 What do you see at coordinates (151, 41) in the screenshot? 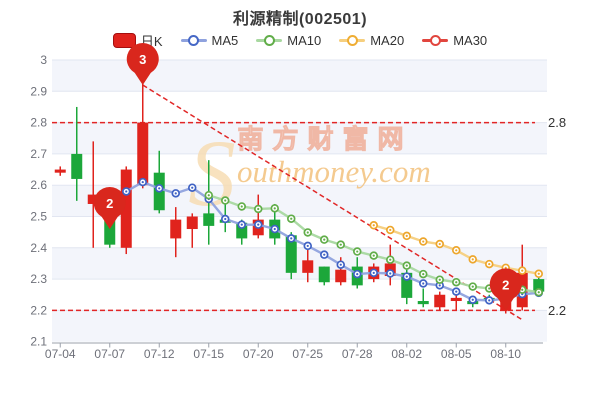
I see `legend-item-label: 日K` at bounding box center [151, 41].